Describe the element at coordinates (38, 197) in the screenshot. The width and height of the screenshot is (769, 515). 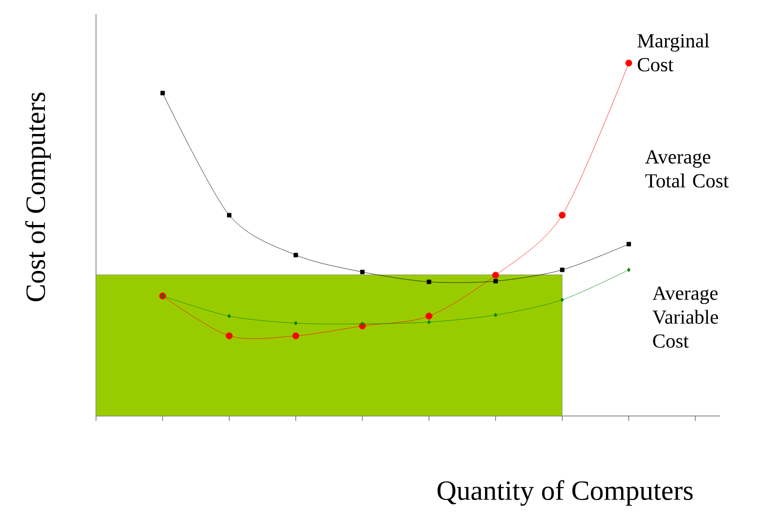
I see `y-axis-title: Cost of Computers` at that location.